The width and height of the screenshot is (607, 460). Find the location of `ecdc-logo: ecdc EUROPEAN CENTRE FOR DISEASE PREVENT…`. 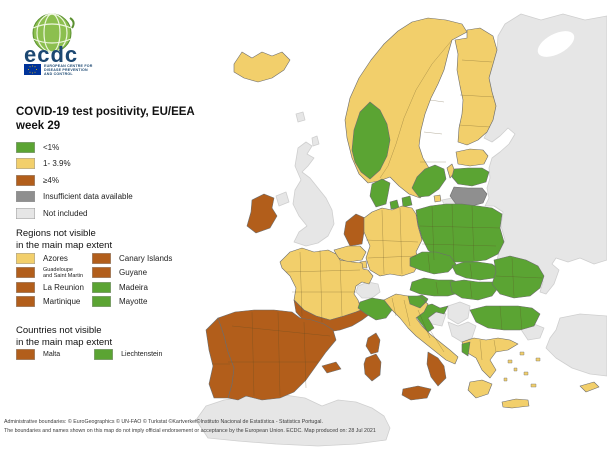

ecdc-logo: ecdc EUROPEAN CENTRE FOR DISEASE PREVENT… is located at coordinates (74, 52).